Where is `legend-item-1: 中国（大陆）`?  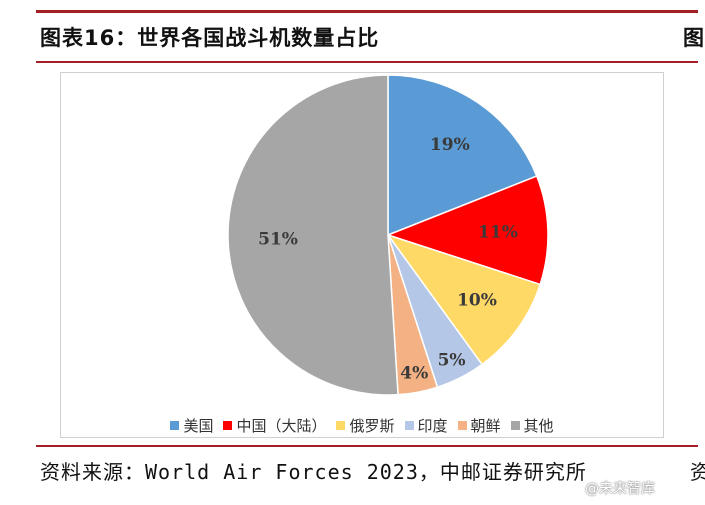
legend-item-1: 中国（大陆） is located at coordinates (274, 425).